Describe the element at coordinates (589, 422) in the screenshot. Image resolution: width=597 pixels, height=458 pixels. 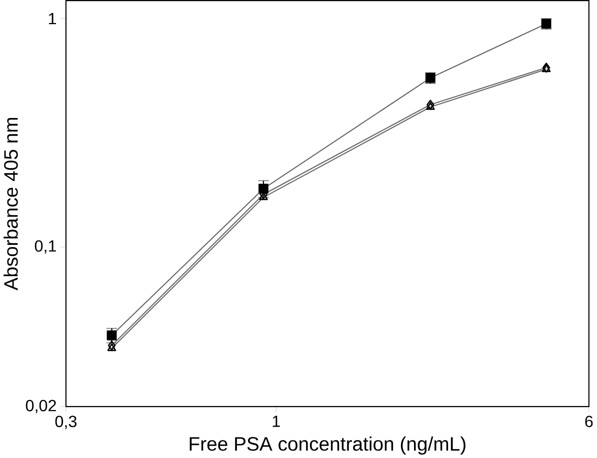
I see `x-tick-label: 6` at that location.